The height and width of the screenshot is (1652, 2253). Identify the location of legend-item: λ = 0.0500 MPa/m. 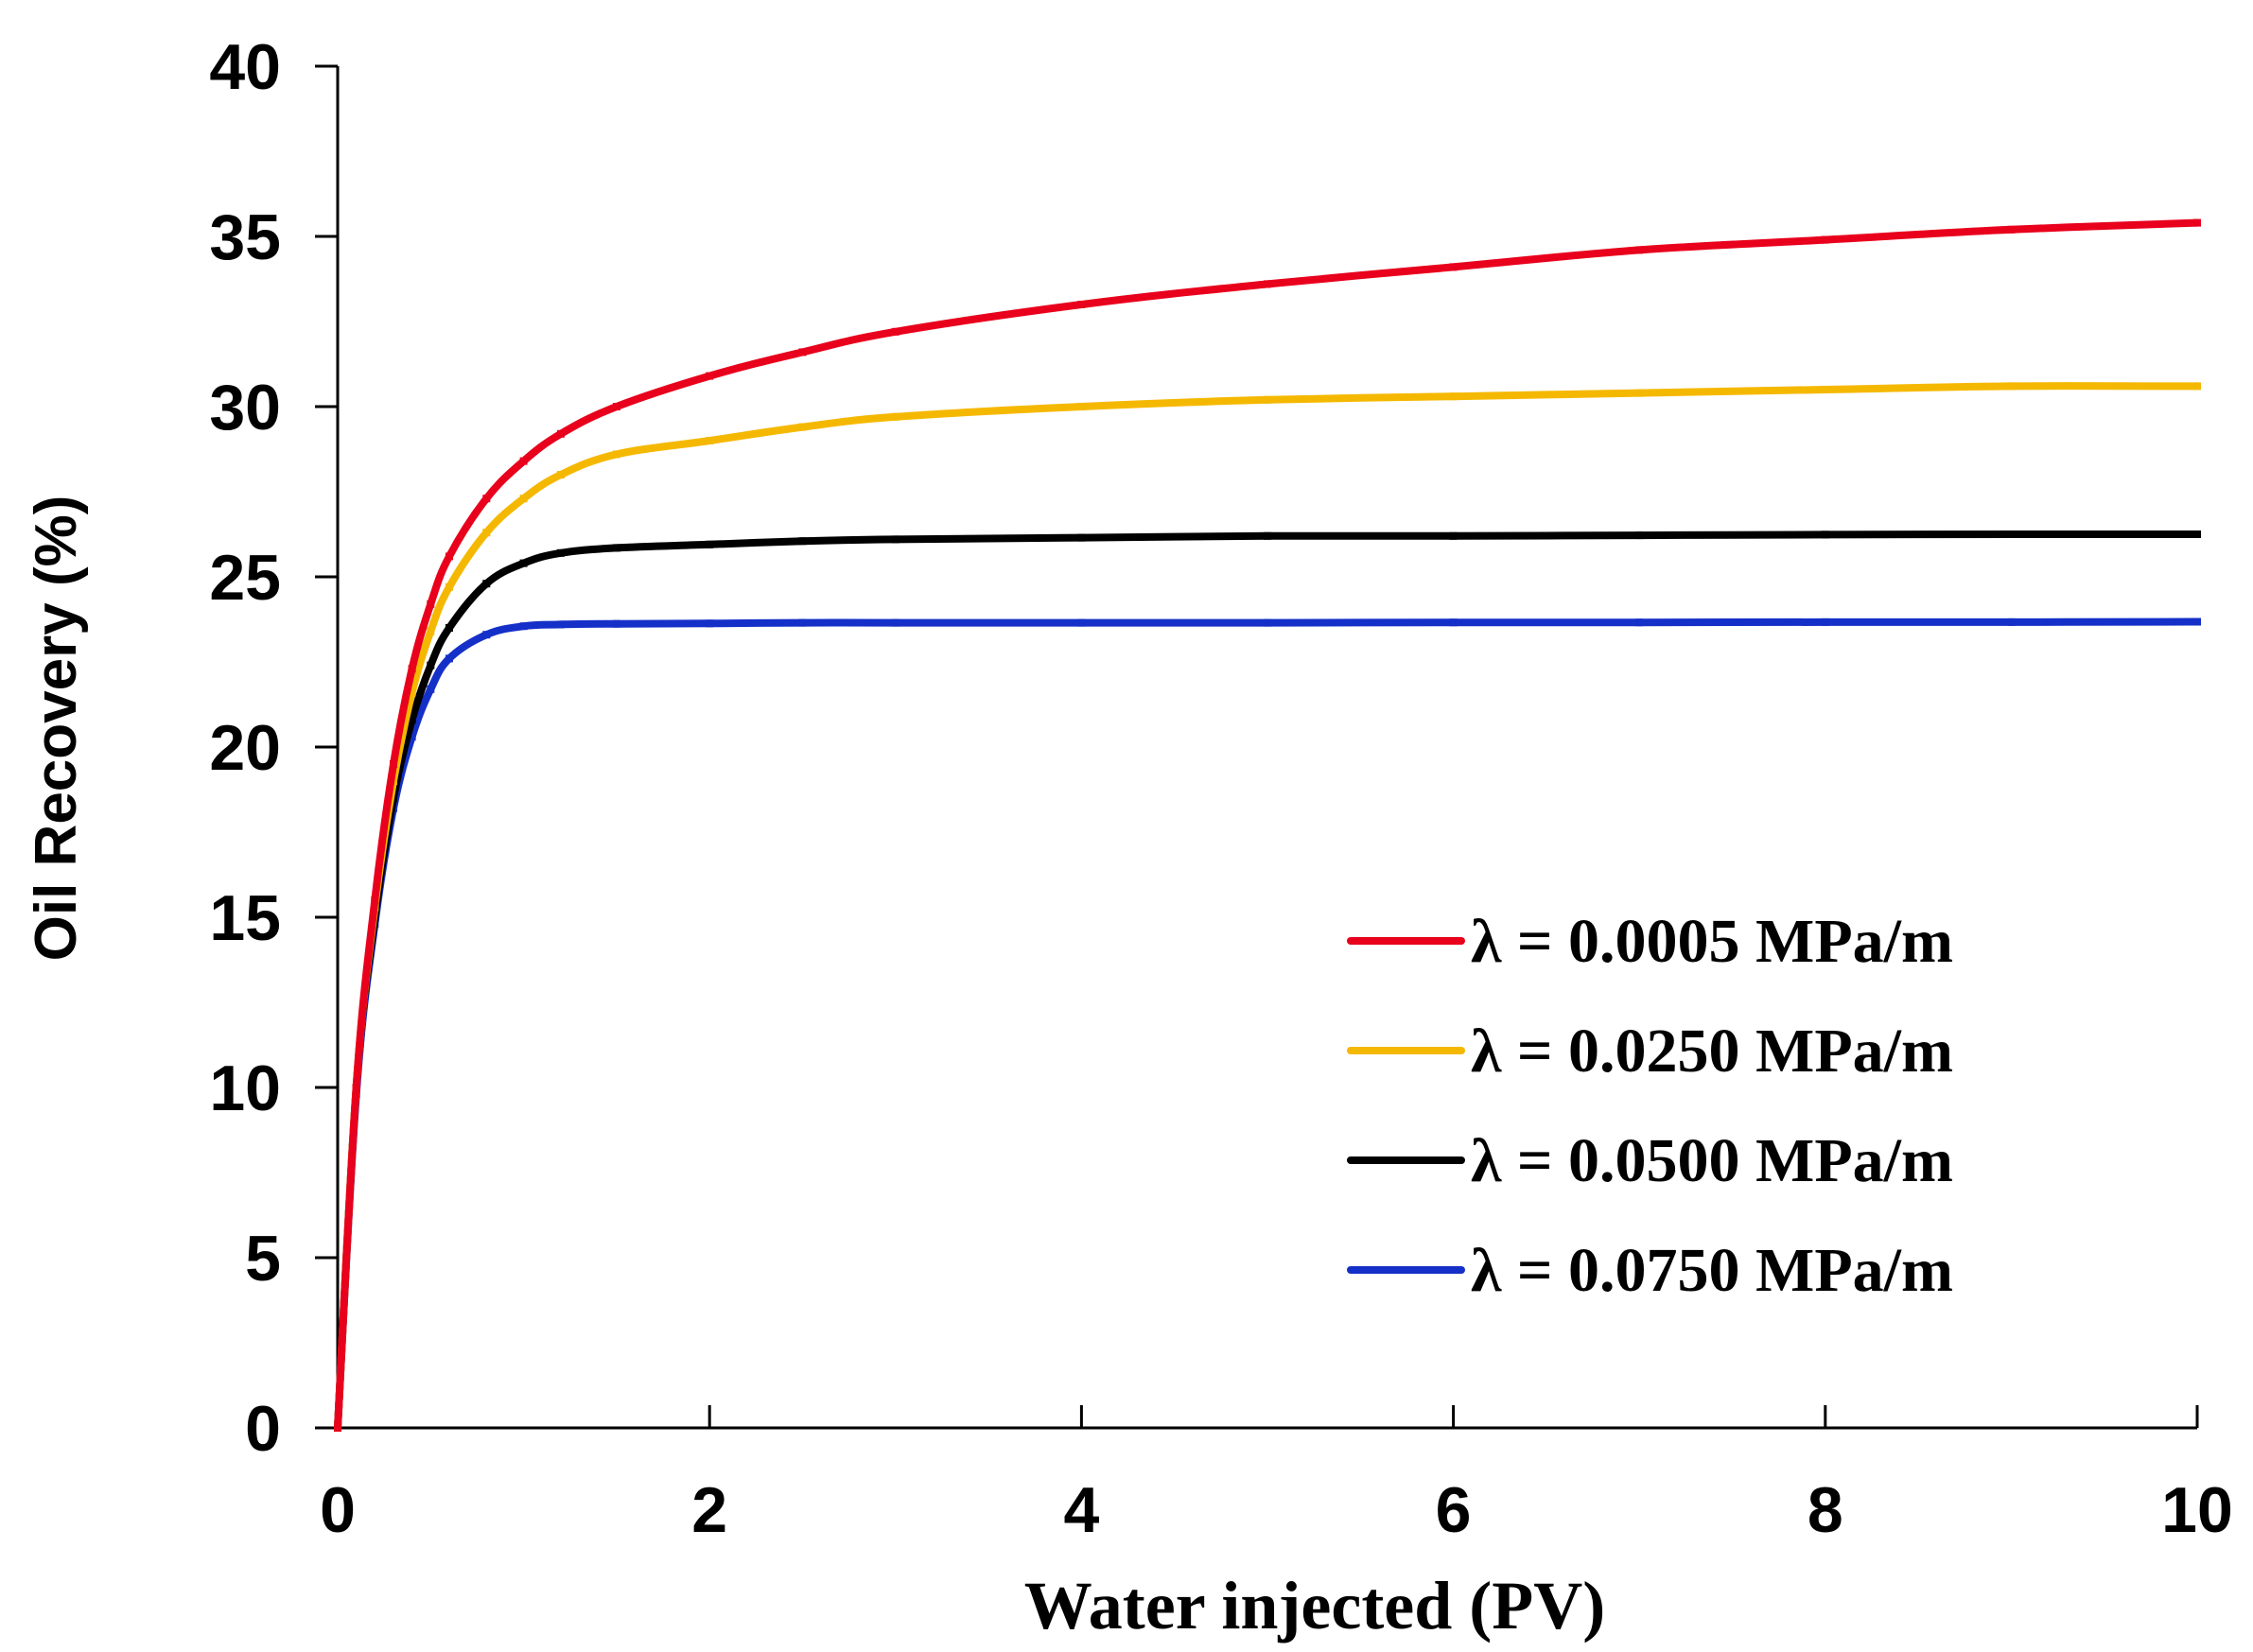
(1650, 1160).